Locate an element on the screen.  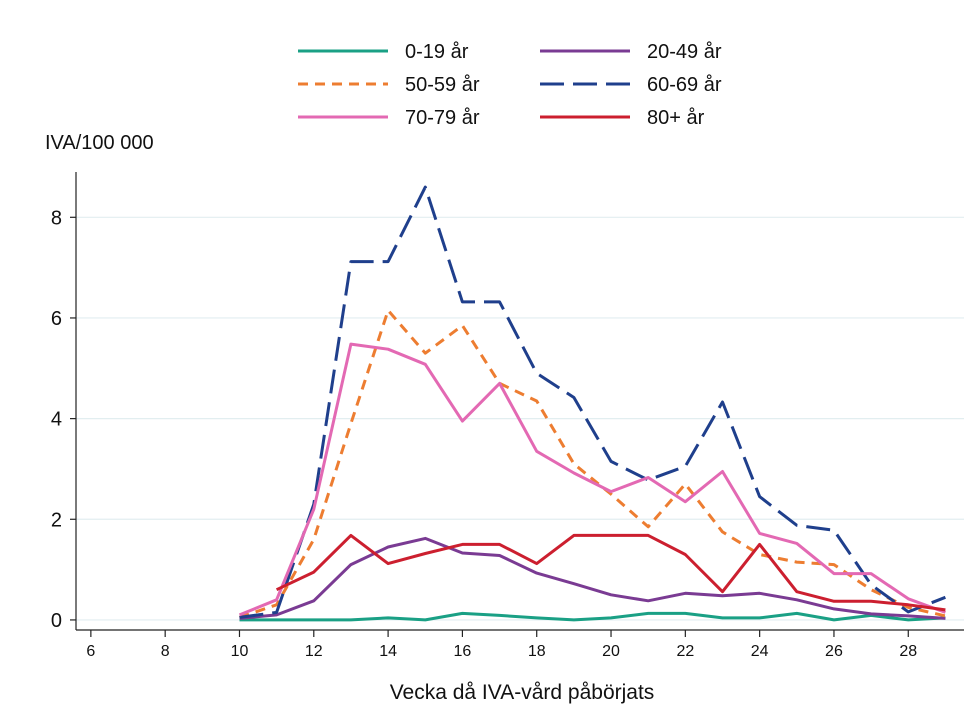
y-axis-ticks: 0 2 4 6 8 is located at coordinates (63, 419).